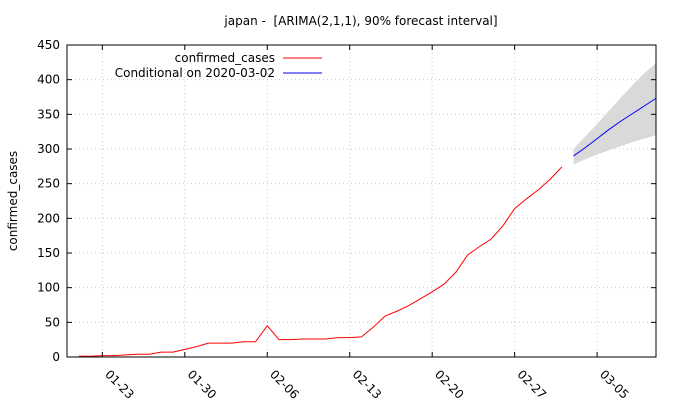  What do you see at coordinates (195, 73) in the screenshot?
I see `legend-label: Conditional on 2020-03-02` at bounding box center [195, 73].